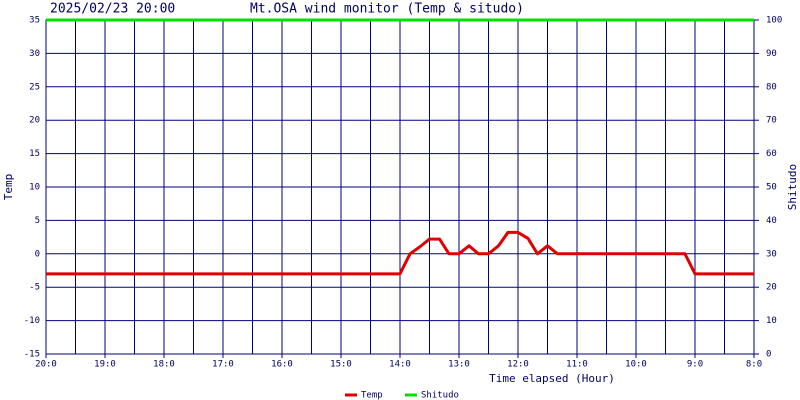  What do you see at coordinates (105, 365) in the screenshot?
I see `x-tick-label: 19:0` at bounding box center [105, 365].